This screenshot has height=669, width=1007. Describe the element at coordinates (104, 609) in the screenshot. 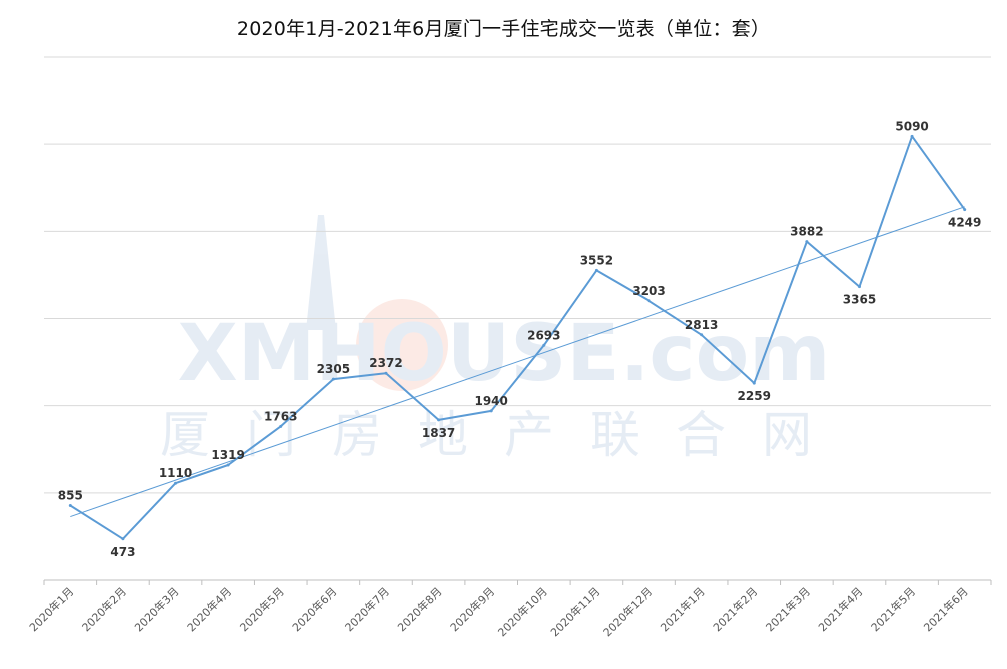

I see `x-tick-label: 2020年2月` at that location.